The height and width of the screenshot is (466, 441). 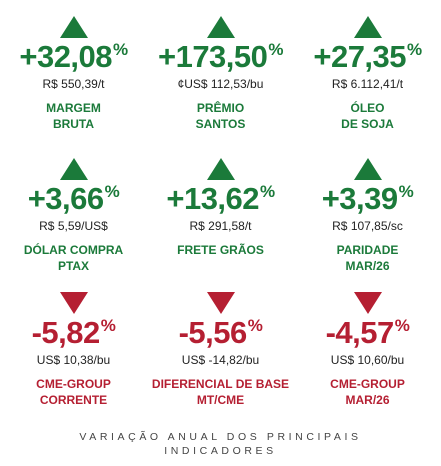 What do you see at coordinates (213, 198) in the screenshot?
I see `percent-value: +13,62` at bounding box center [213, 198].